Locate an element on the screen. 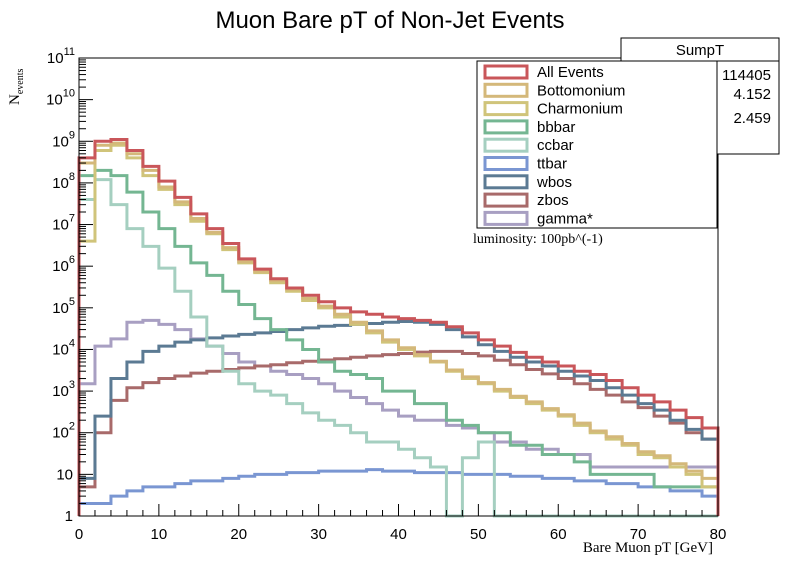 The height and width of the screenshot is (572, 796). x-tick-label: 10 is located at coordinates (159, 534).